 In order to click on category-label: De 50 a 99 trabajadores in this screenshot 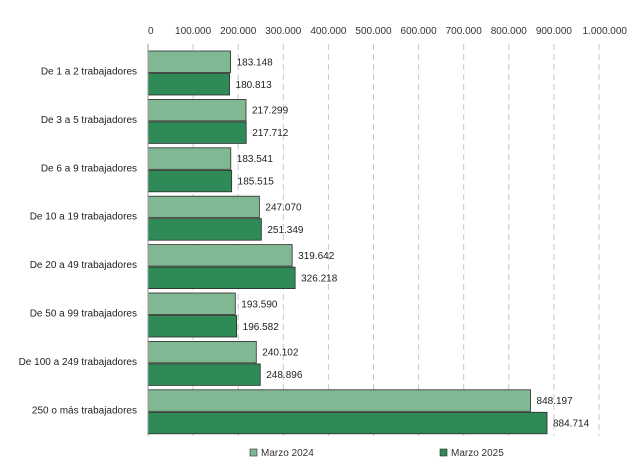, I will do `click(83, 314)`.